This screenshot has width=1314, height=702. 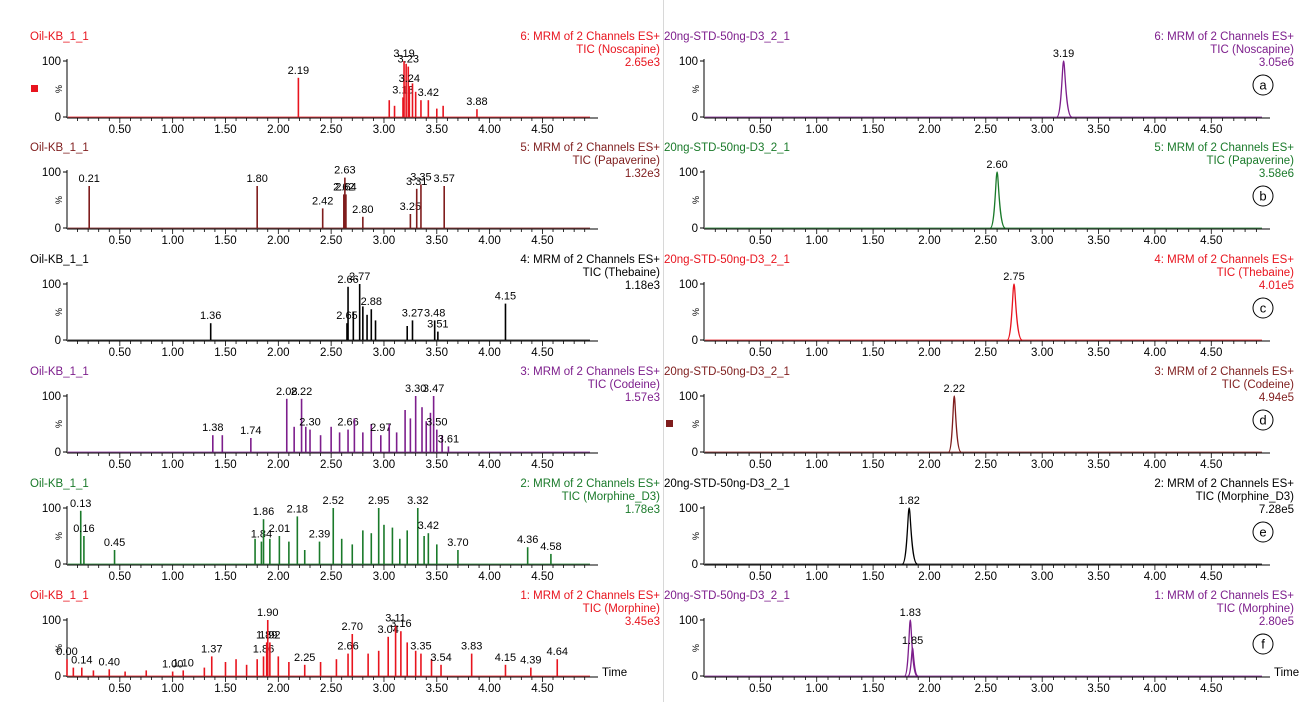 What do you see at coordinates (211, 649) in the screenshot?
I see `peak-label: 1.37` at bounding box center [211, 649].